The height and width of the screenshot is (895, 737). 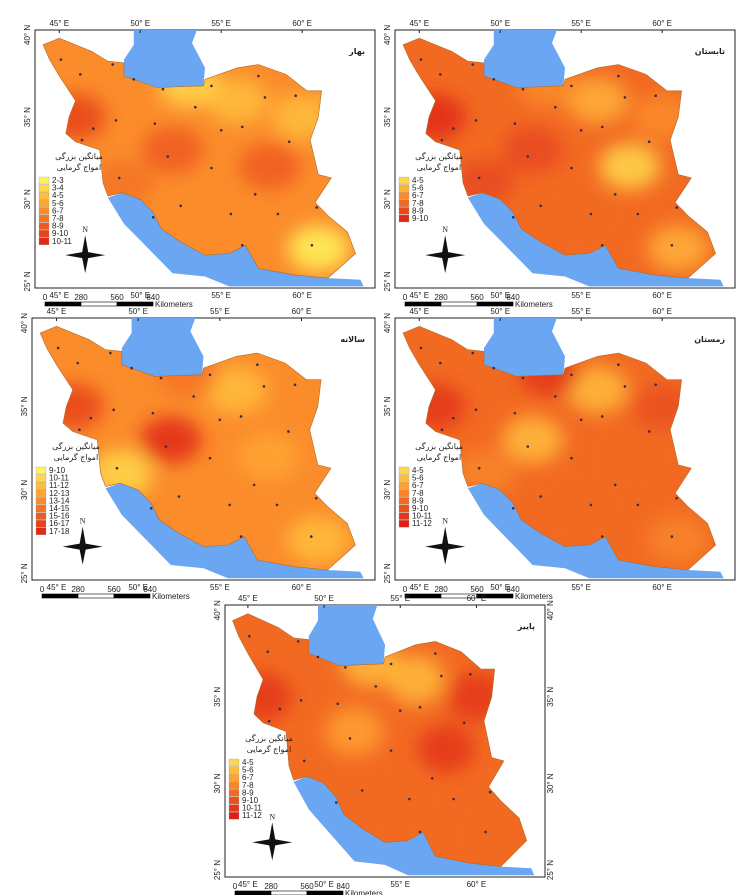 I want to click on lon-label: 55° E, so click(x=581, y=587).